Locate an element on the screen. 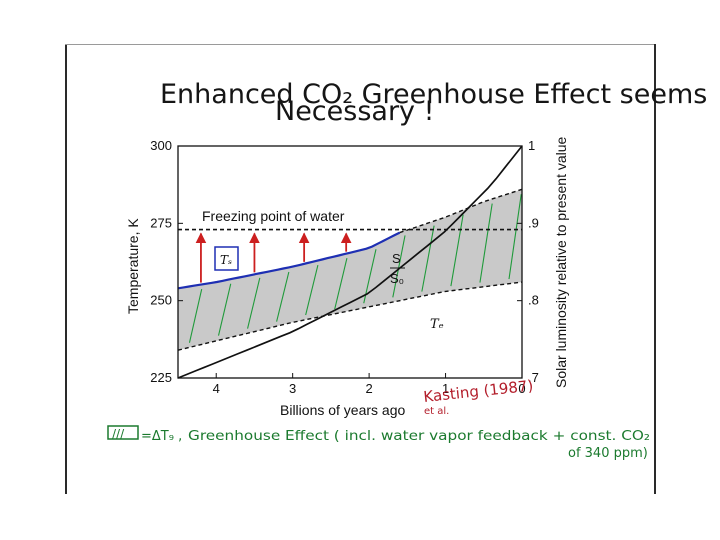 Image resolution: width=720 pixels, height=540 pixels. ts-label-box is located at coordinates (226, 258).